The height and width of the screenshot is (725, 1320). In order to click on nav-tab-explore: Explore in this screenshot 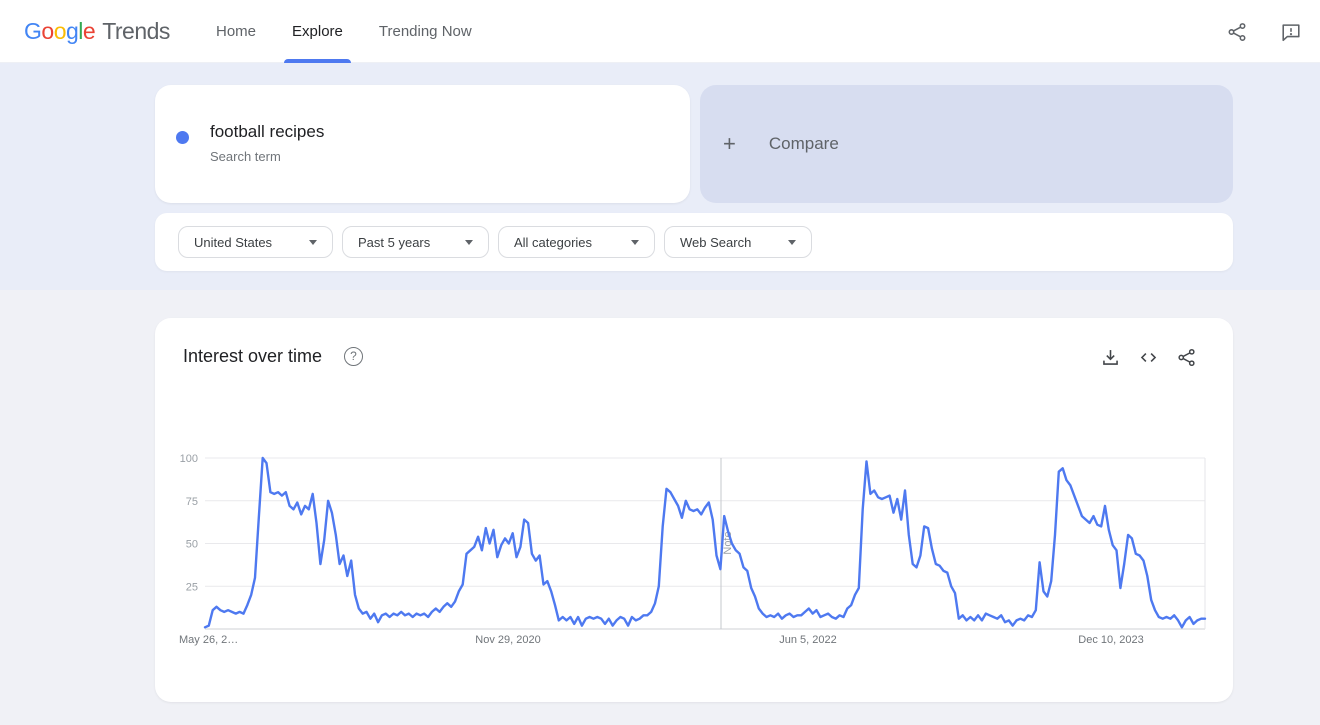, I will do `click(317, 31)`.